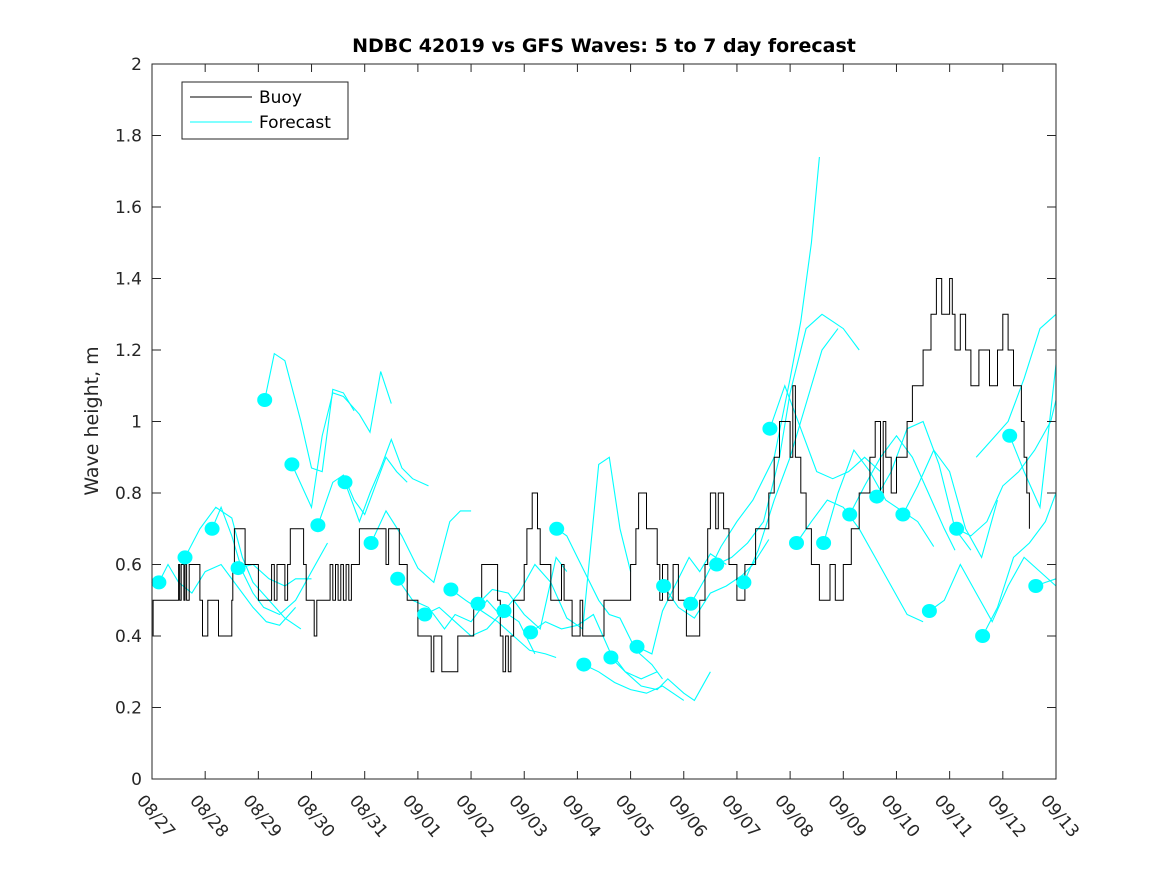 Image resolution: width=1167 pixels, height=879 pixels. What do you see at coordinates (136, 780) in the screenshot?
I see `y-tick-label: 0` at bounding box center [136, 780].